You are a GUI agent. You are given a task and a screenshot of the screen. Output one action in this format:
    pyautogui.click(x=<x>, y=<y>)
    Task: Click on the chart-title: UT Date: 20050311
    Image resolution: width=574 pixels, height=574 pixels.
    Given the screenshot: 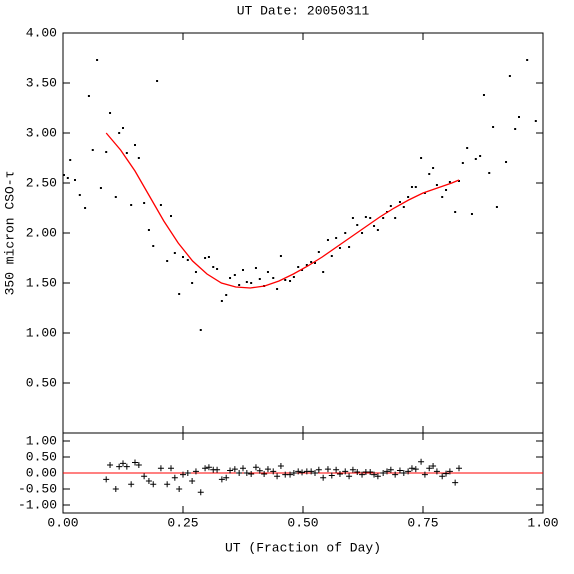 What is the action you would take?
    pyautogui.click(x=303, y=10)
    